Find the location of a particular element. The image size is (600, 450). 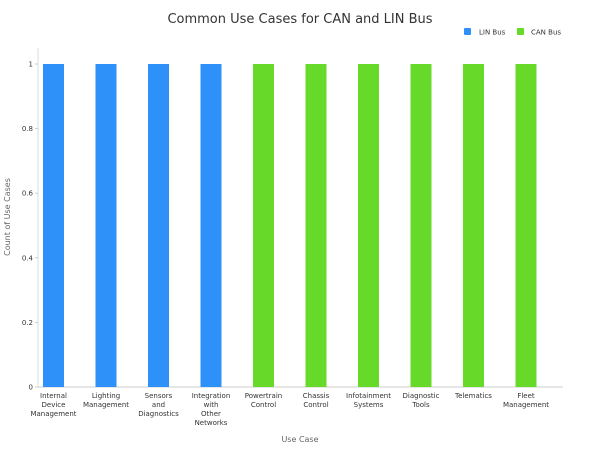

y-tick-label: 0 is located at coordinates (31, 388).